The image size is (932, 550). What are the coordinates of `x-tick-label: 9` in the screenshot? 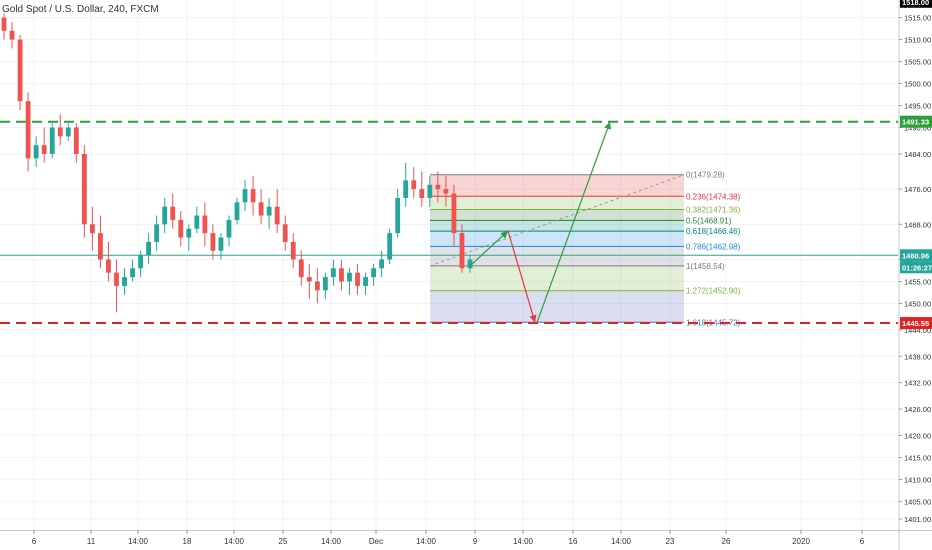 It's located at (475, 541).